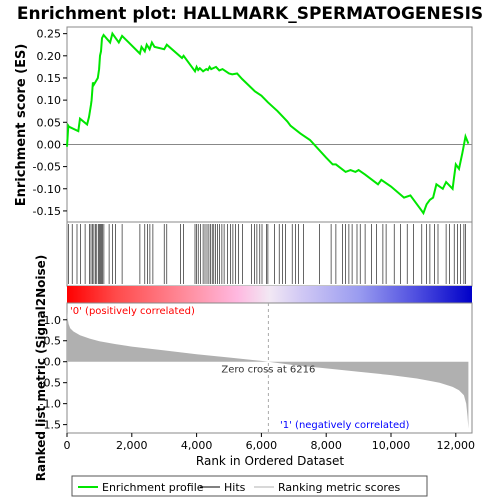 This screenshot has height=500, width=500. Describe the element at coordinates (67, 445) in the screenshot. I see `xtick-label: 0` at that location.